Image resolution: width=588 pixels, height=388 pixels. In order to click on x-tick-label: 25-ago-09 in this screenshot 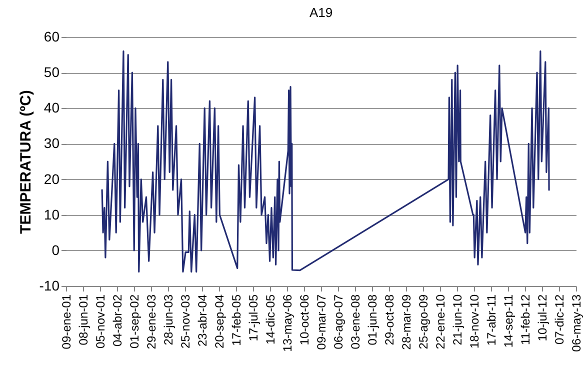, I will do `click(423, 322)`.